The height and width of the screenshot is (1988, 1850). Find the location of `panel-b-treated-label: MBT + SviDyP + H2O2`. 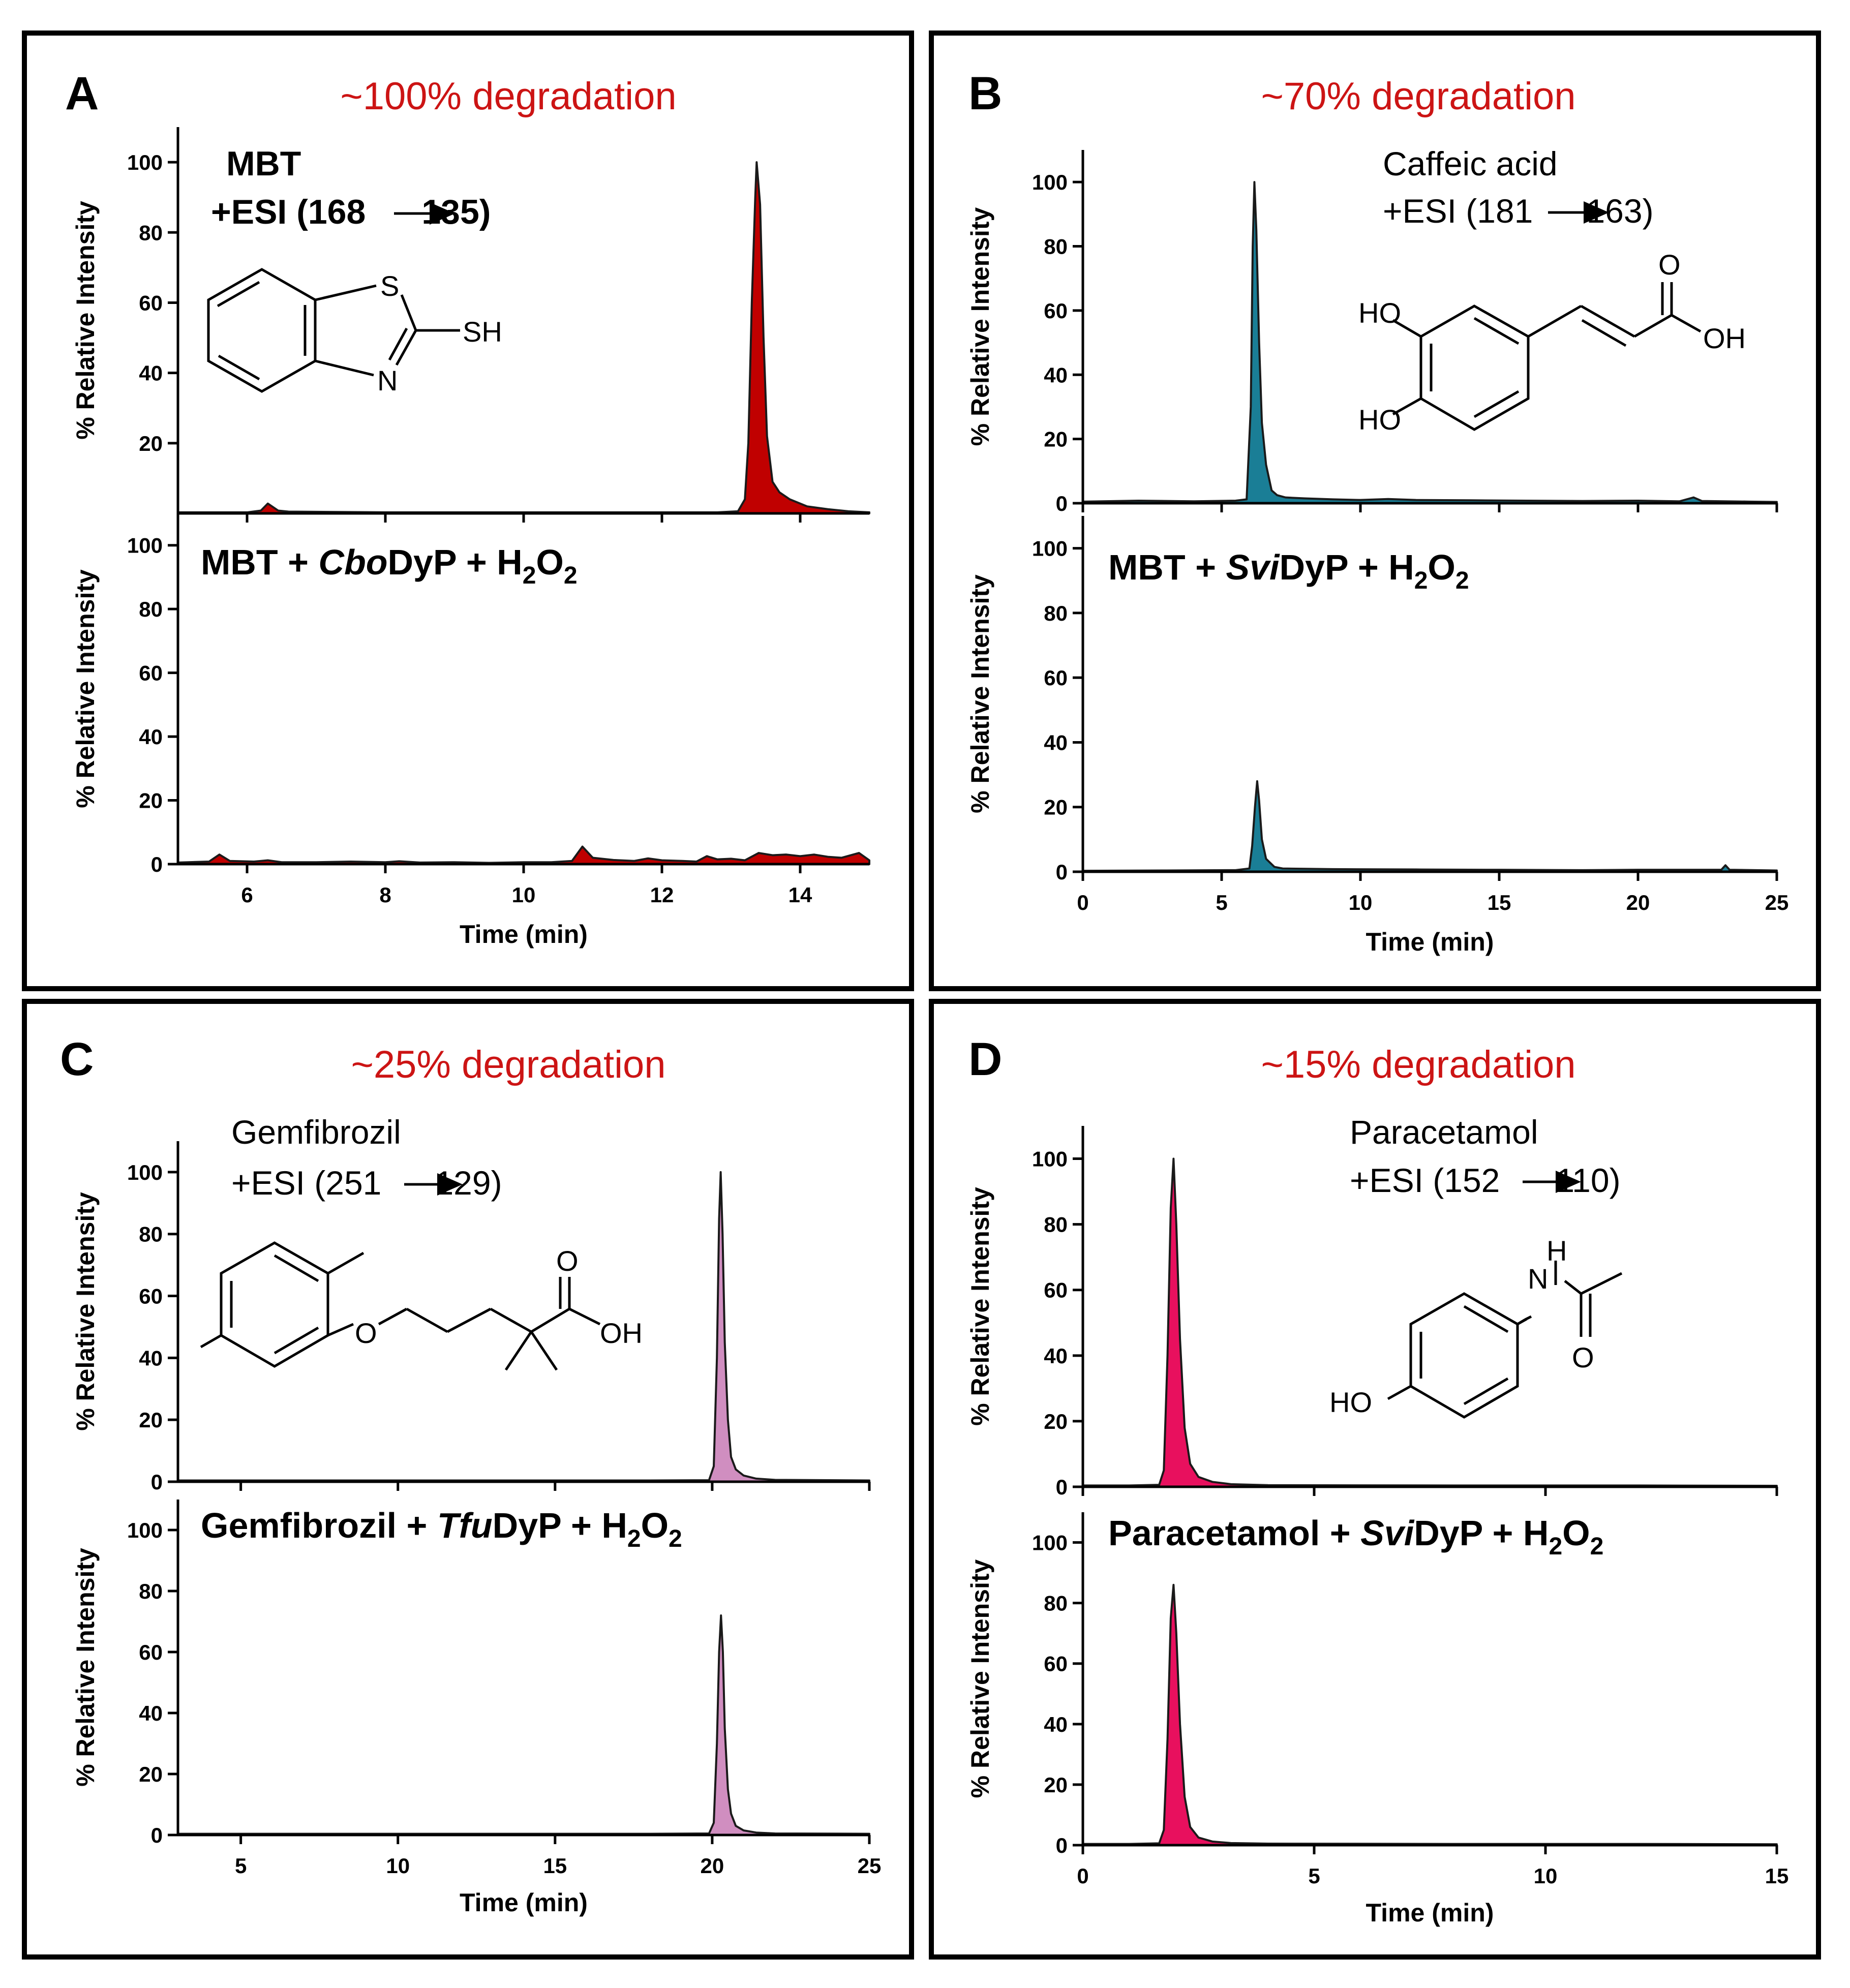

panel-b-treated-label: MBT + SviDyP + H2O2 is located at coordinates (1288, 571).